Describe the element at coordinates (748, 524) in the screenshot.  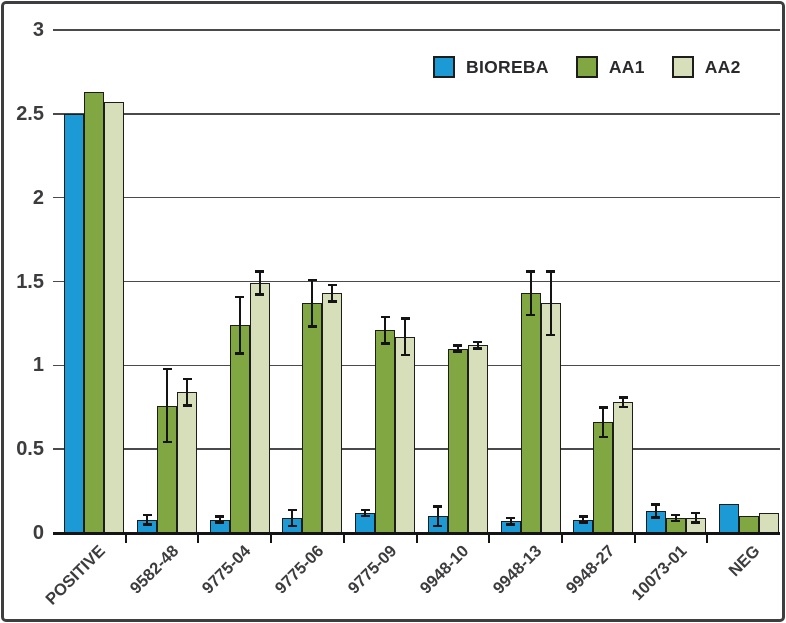
I see `bar-aa1-neg` at that location.